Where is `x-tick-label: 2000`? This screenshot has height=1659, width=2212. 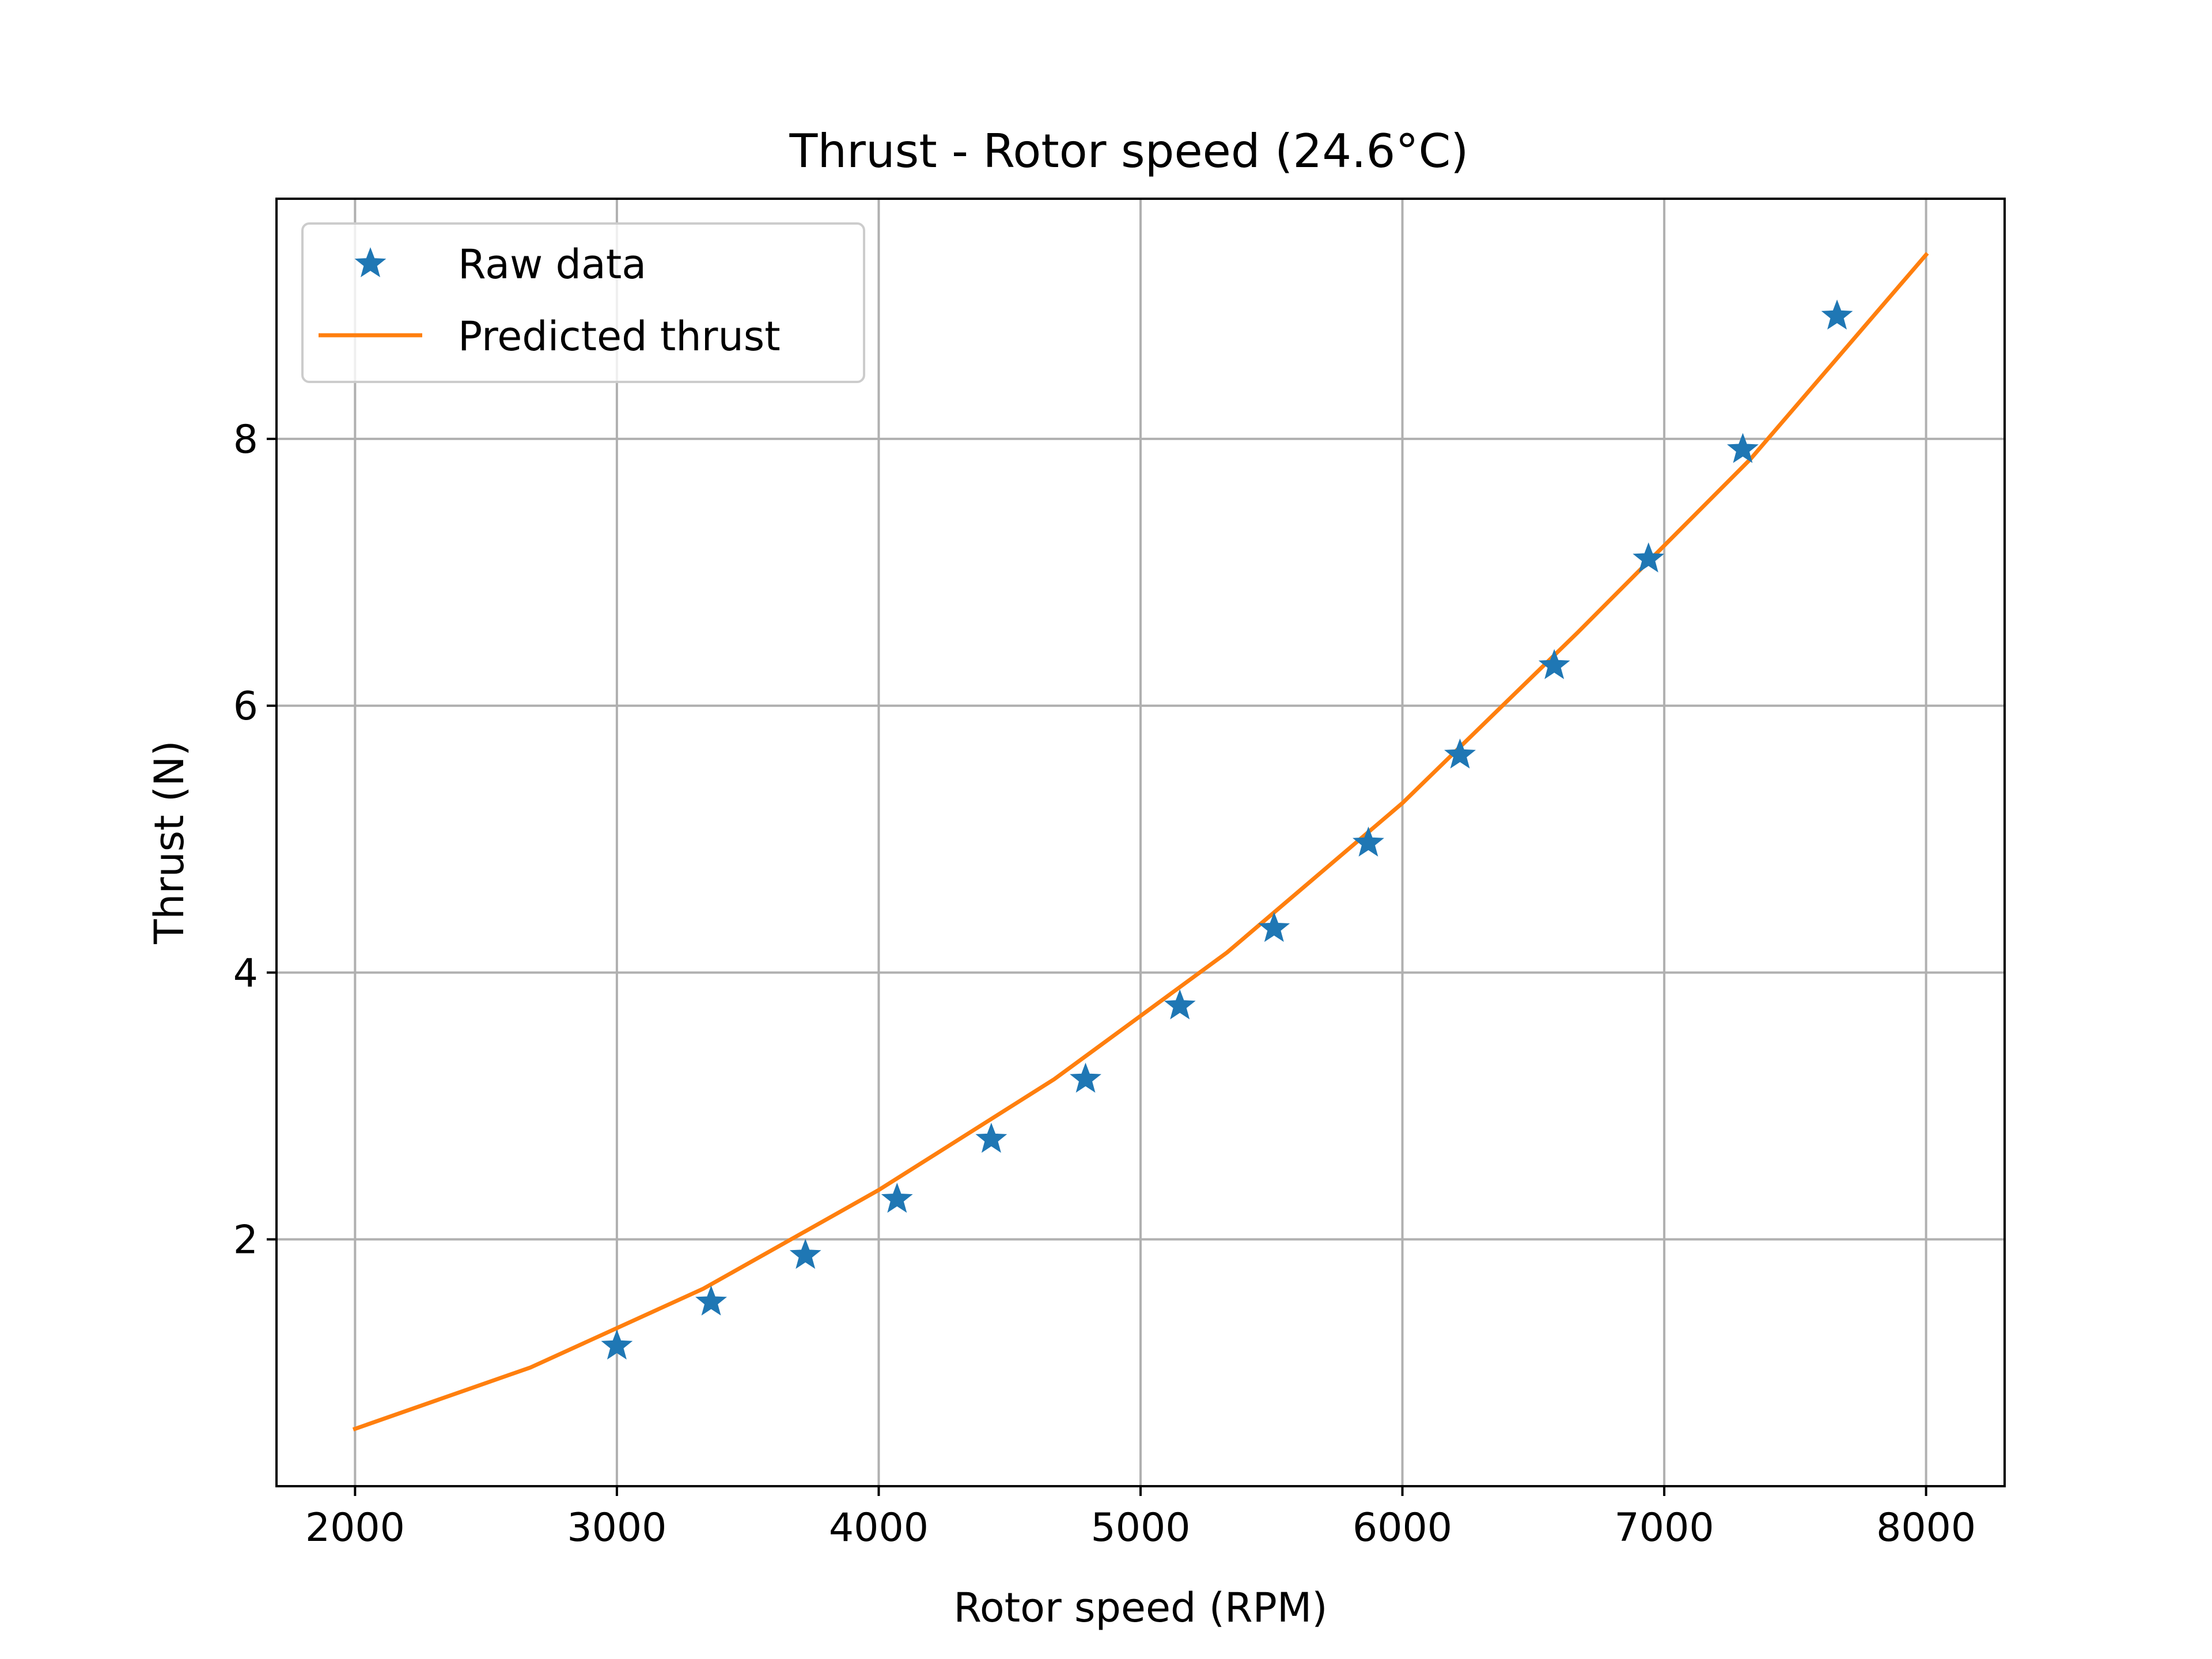
x-tick-label: 2000 is located at coordinates (355, 1528).